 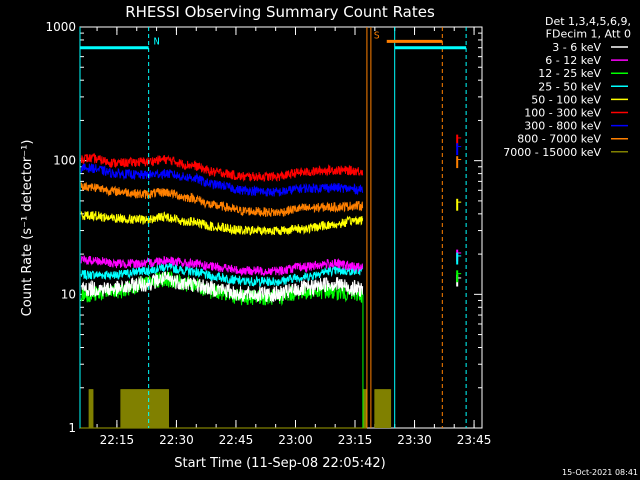 What do you see at coordinates (222, 167) in the screenshot?
I see `series-line-100-300keV` at bounding box center [222, 167].